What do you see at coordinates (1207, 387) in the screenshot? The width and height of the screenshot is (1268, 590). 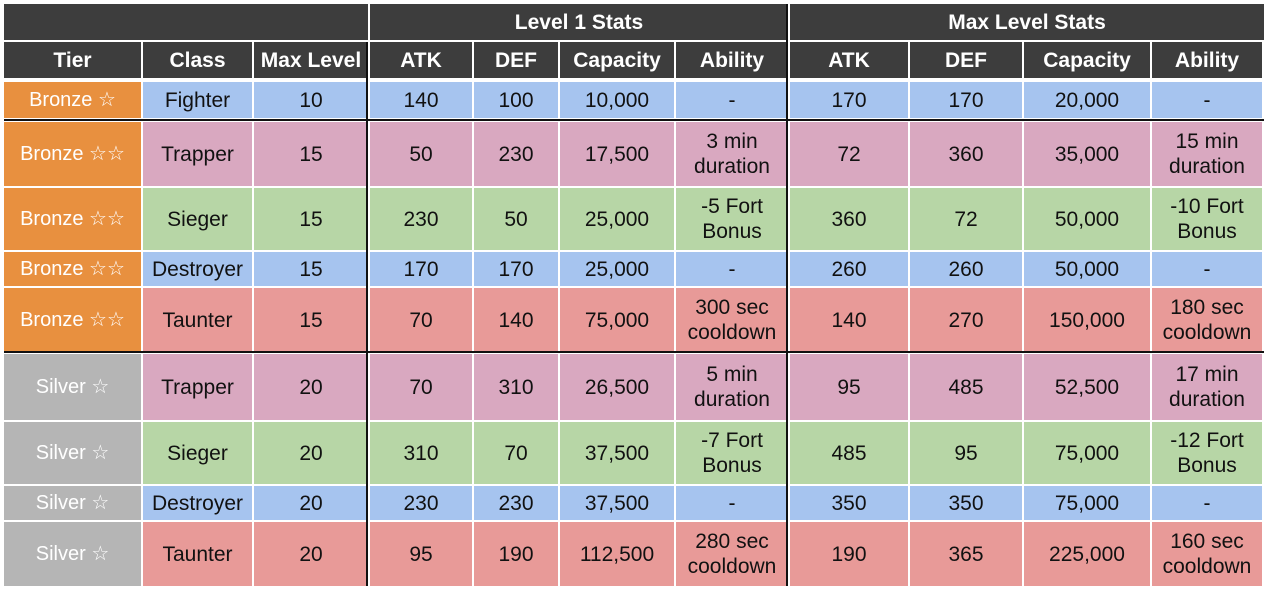 I see `max-ability-cell: 17 min duration` at bounding box center [1207, 387].